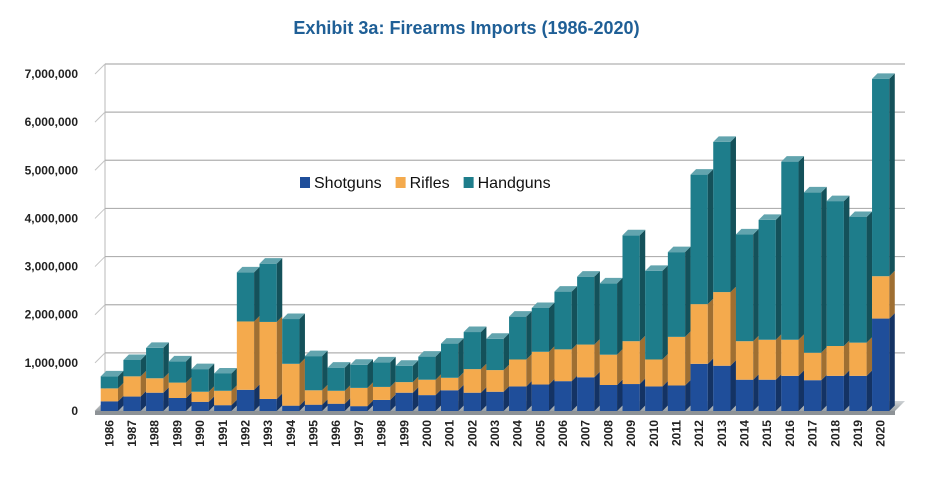 The height and width of the screenshot is (477, 933). Describe the element at coordinates (452, 341) in the screenshot. I see `bar-top-handguns-2001` at that location.